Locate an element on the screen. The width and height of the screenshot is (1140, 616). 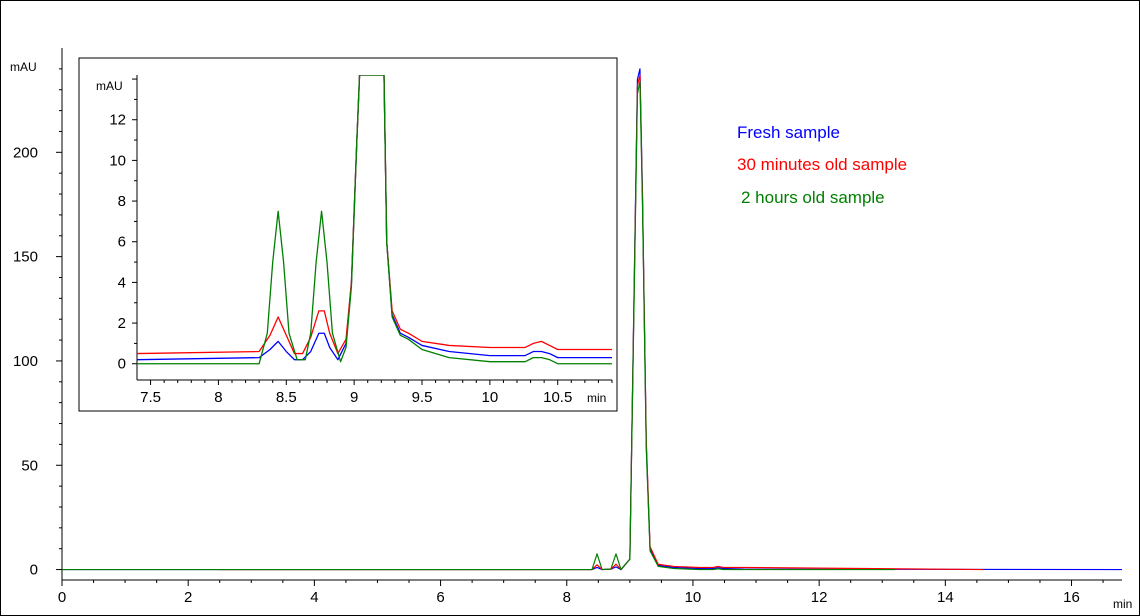
x-tick-label: 14 is located at coordinates (945, 597).